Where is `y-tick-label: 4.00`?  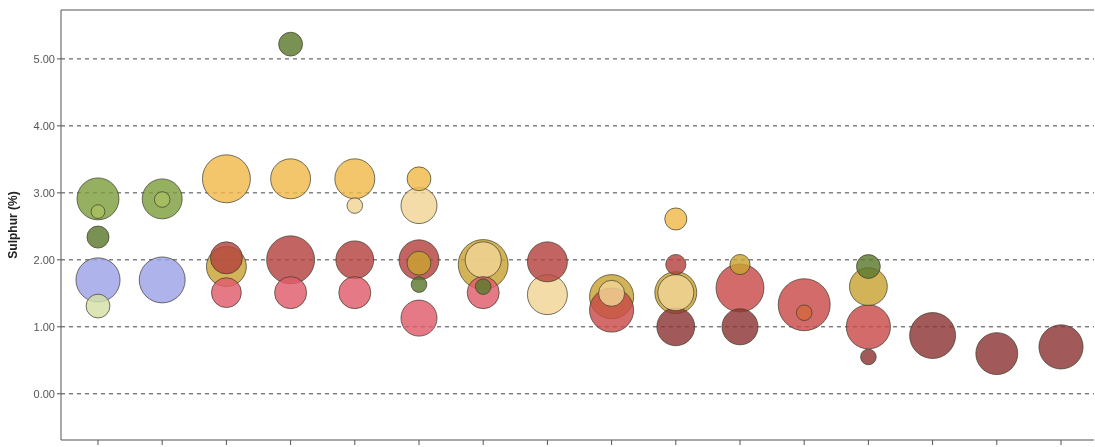
y-tick-label: 4.00 is located at coordinates (44, 125).